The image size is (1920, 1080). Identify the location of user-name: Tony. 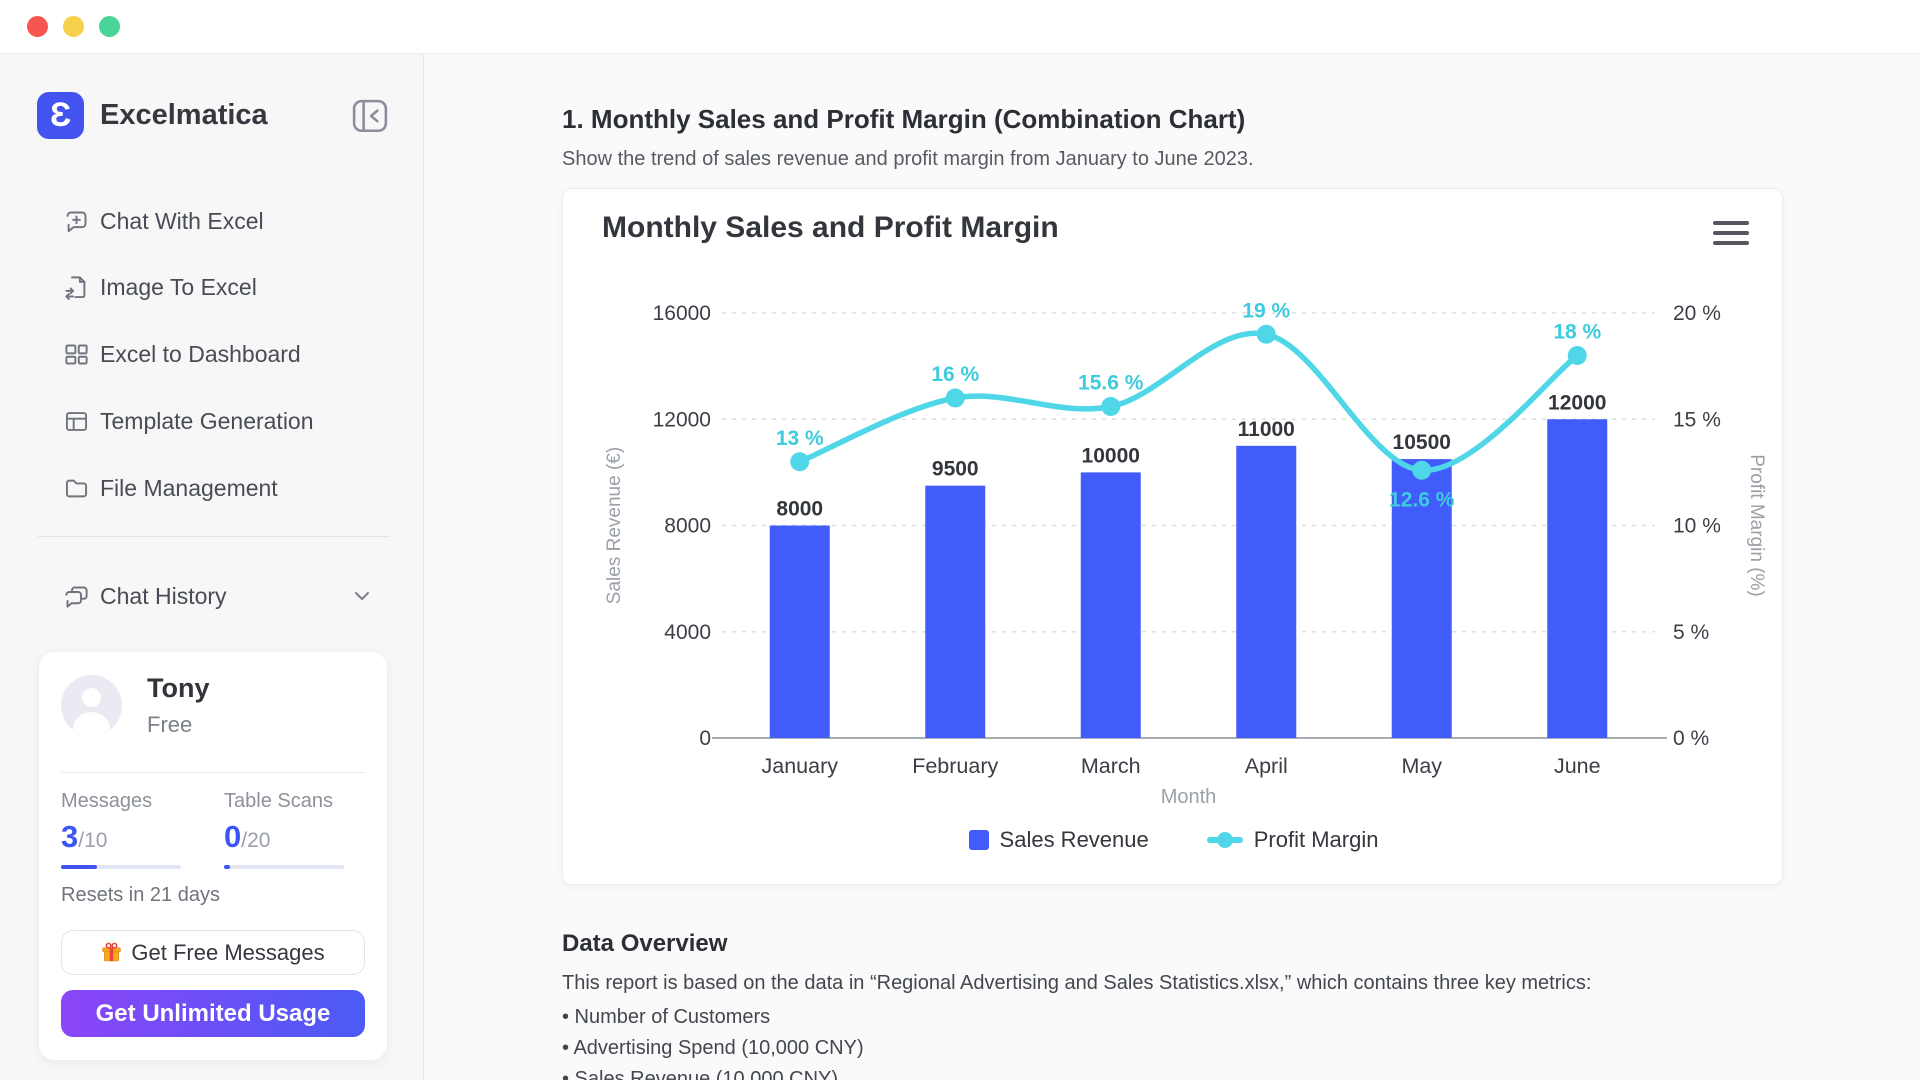
(178, 688).